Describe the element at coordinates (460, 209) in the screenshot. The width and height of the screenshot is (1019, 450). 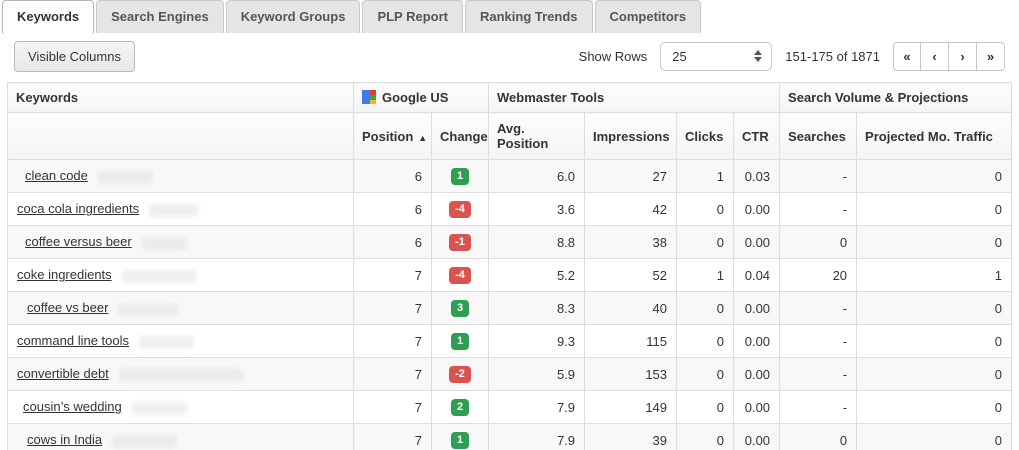
I see `change-cell: -4` at that location.